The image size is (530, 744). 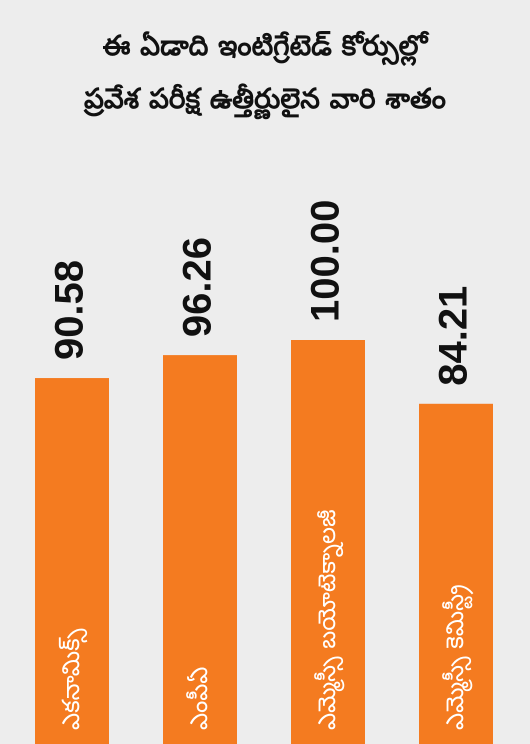 What do you see at coordinates (70, 310) in the screenshot?
I see `value-label: 90.58` at bounding box center [70, 310].